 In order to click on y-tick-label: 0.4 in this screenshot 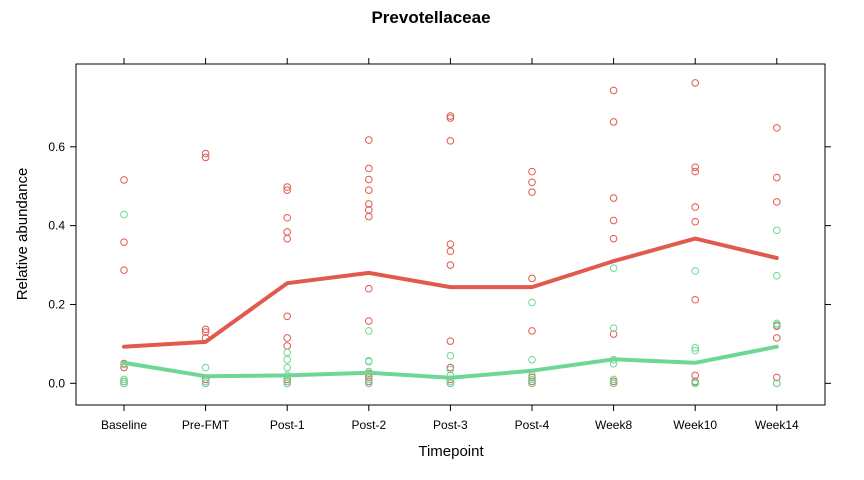, I will do `click(56, 226)`.